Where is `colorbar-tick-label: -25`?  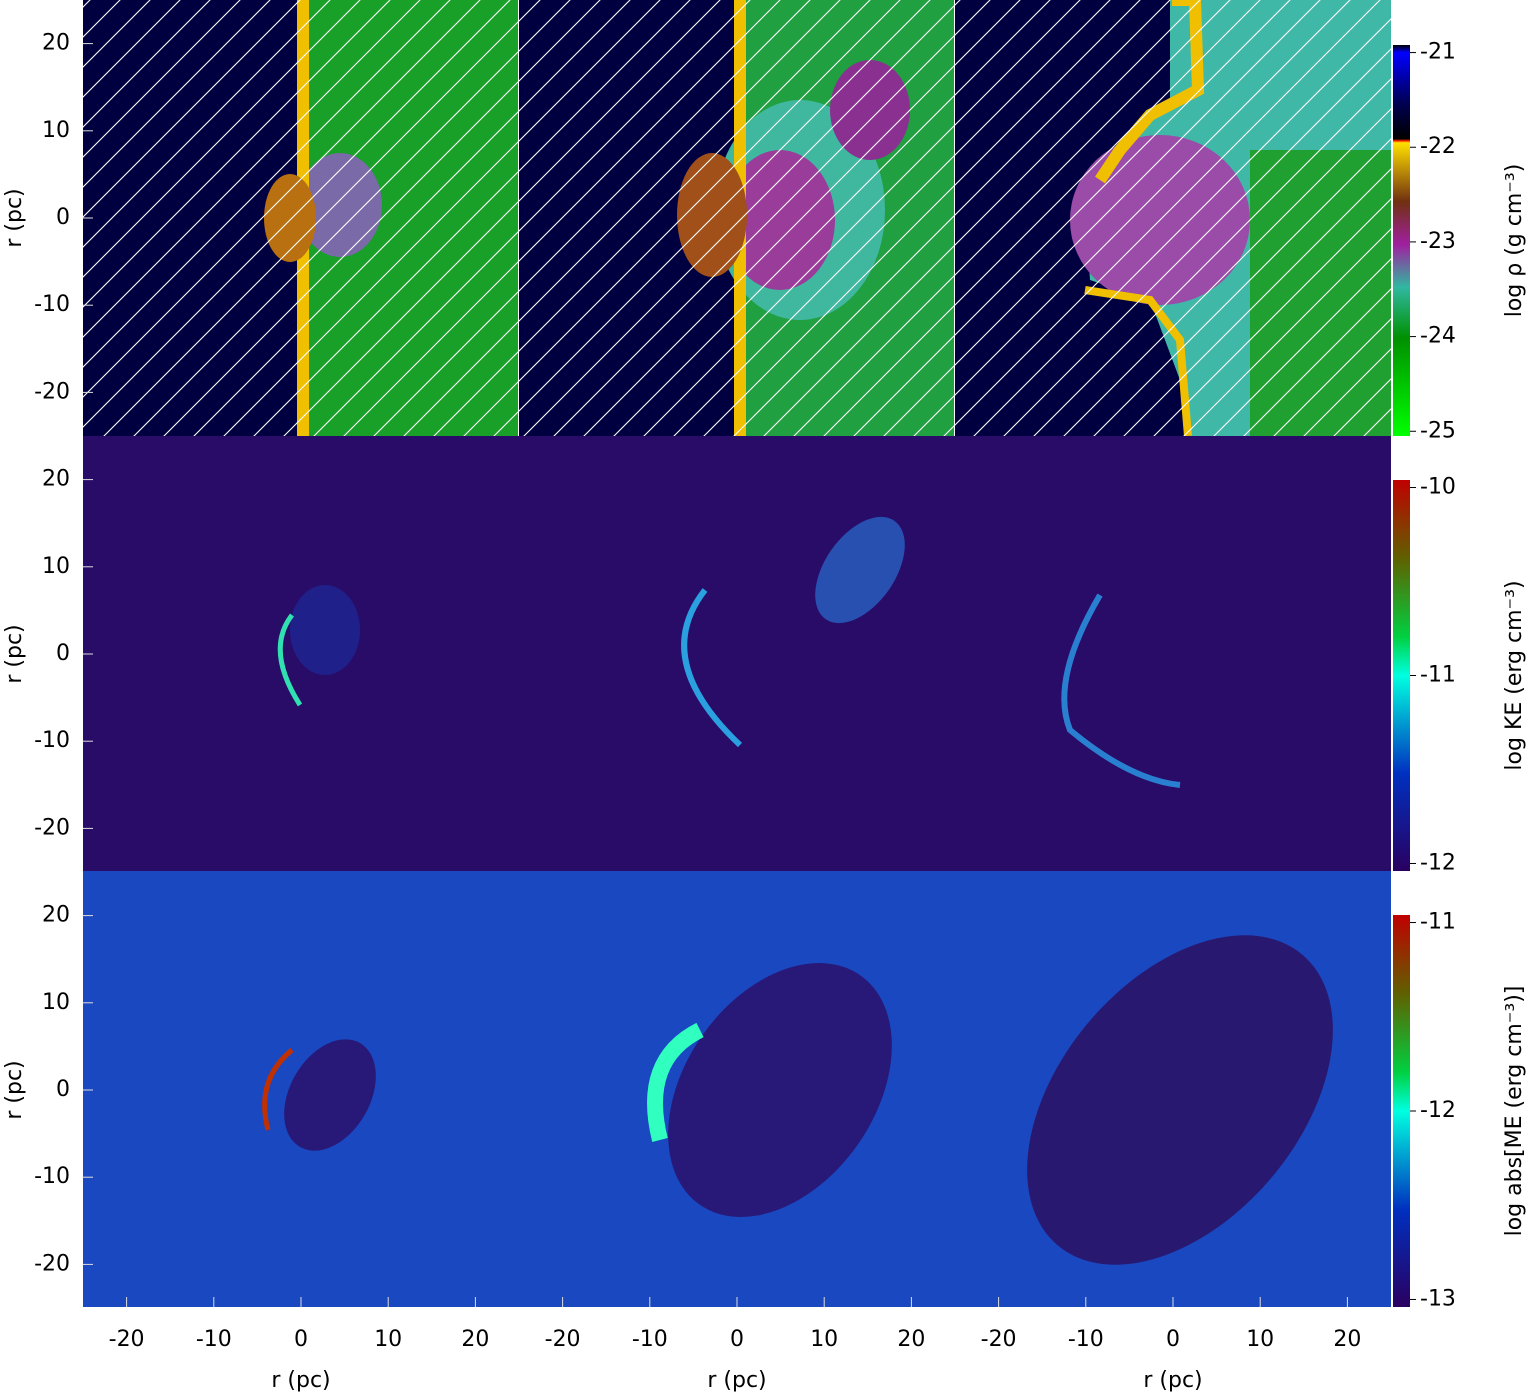
colorbar-tick-label: -25 is located at coordinates (1438, 430).